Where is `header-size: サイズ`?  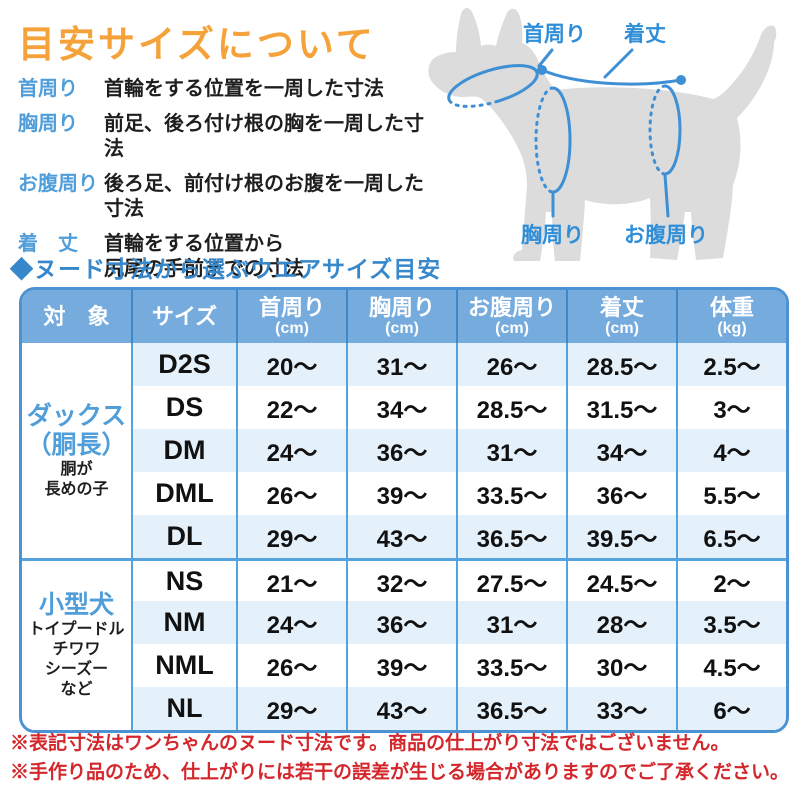 header-size: サイズ is located at coordinates (183, 316).